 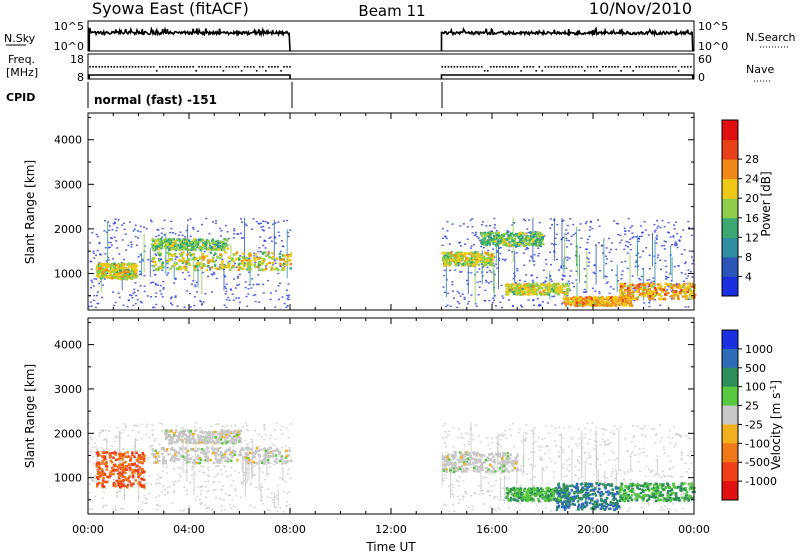 I want to click on nsearch-label: N.Search, so click(x=771, y=37).